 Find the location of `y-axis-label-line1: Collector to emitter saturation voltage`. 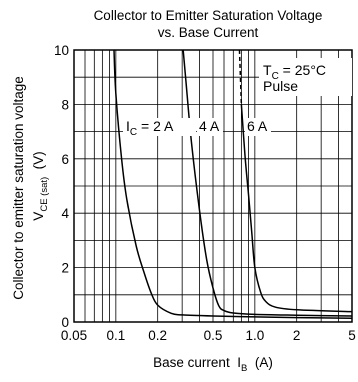

y-axis-label-line1: Collector to emitter saturation voltage is located at coordinates (18, 188).